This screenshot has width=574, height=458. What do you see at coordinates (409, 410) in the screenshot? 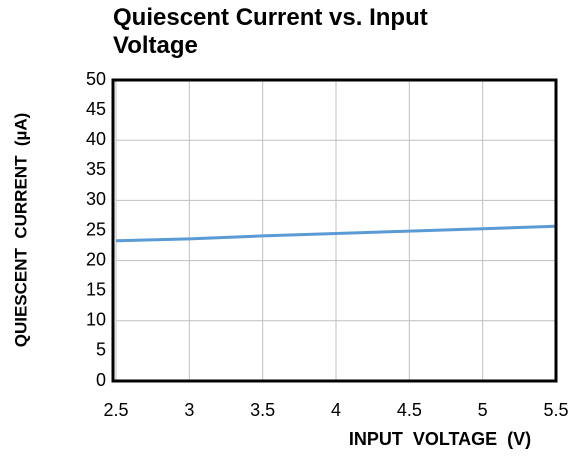
I see `x-tick-label: 4.5` at bounding box center [409, 410].